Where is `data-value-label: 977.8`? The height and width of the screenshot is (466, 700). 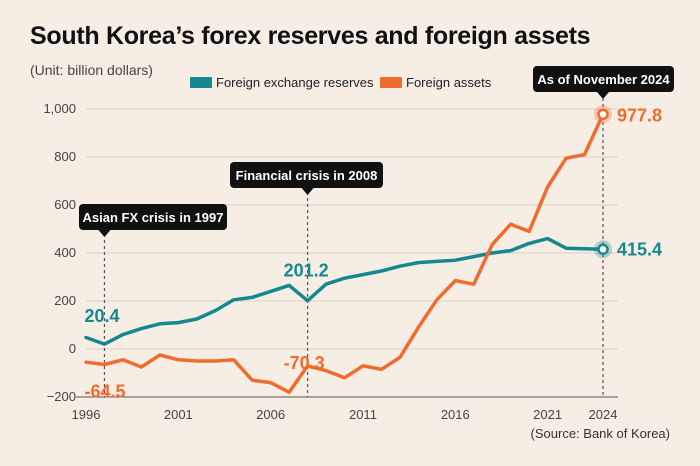 data-value-label: 977.8 is located at coordinates (639, 115).